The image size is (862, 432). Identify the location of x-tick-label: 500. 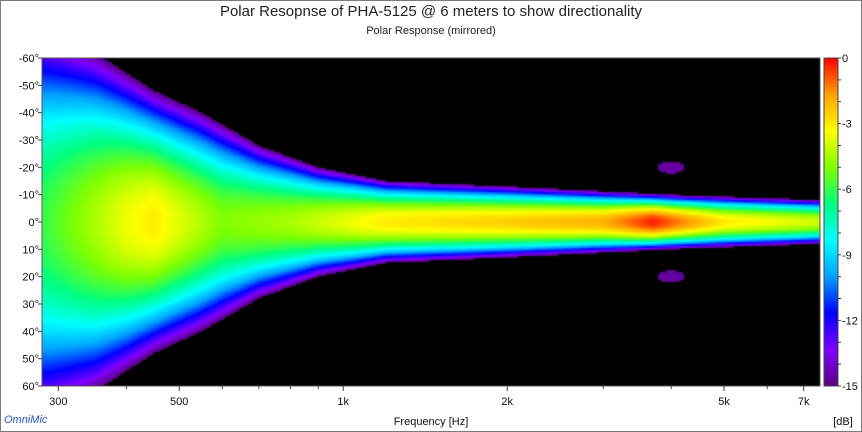
(179, 402).